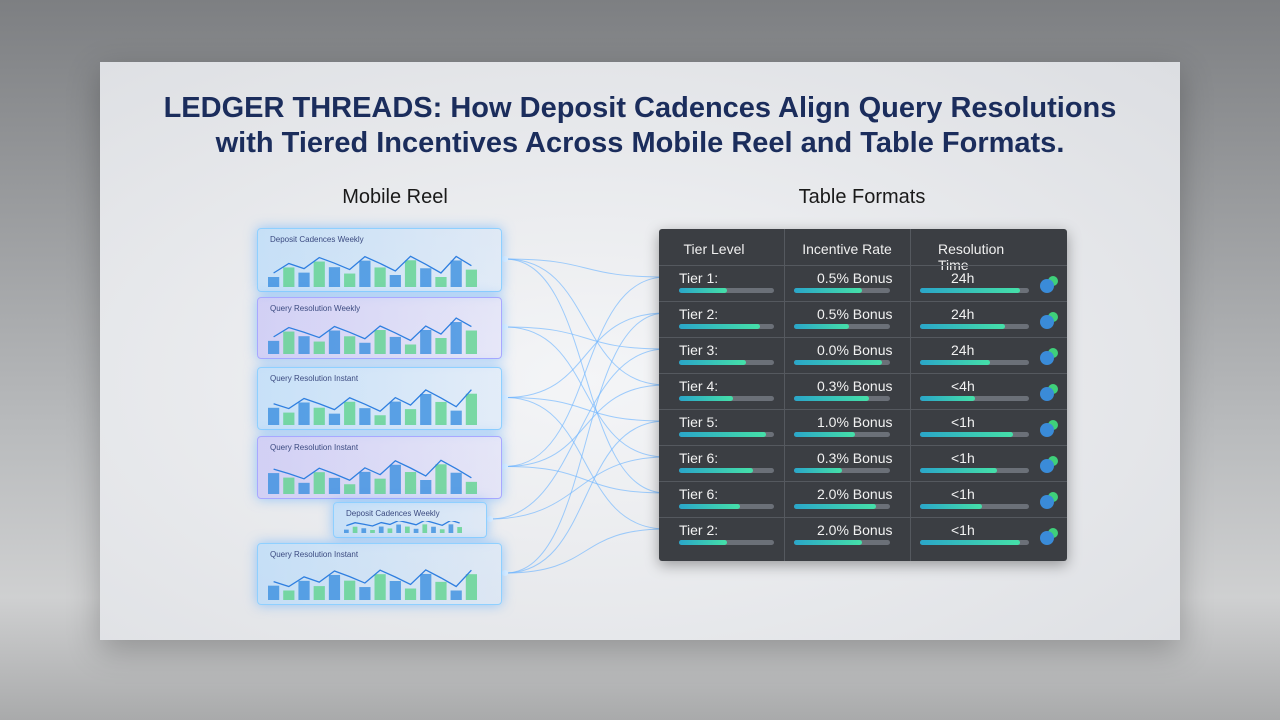  Describe the element at coordinates (963, 350) in the screenshot. I see `table-cell: 24h` at that location.